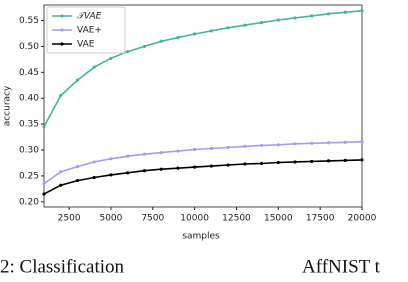 The height and width of the screenshot is (282, 408). I want to click on x-axis-label: samples, so click(201, 237).